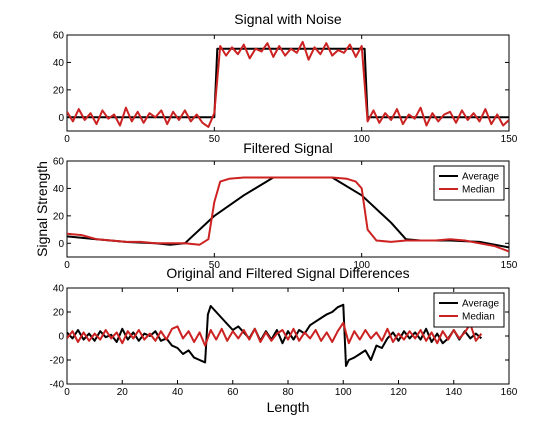 The height and width of the screenshot is (432, 550). What do you see at coordinates (42, 209) in the screenshot?
I see `y-axis-label: Signal Strength` at bounding box center [42, 209].